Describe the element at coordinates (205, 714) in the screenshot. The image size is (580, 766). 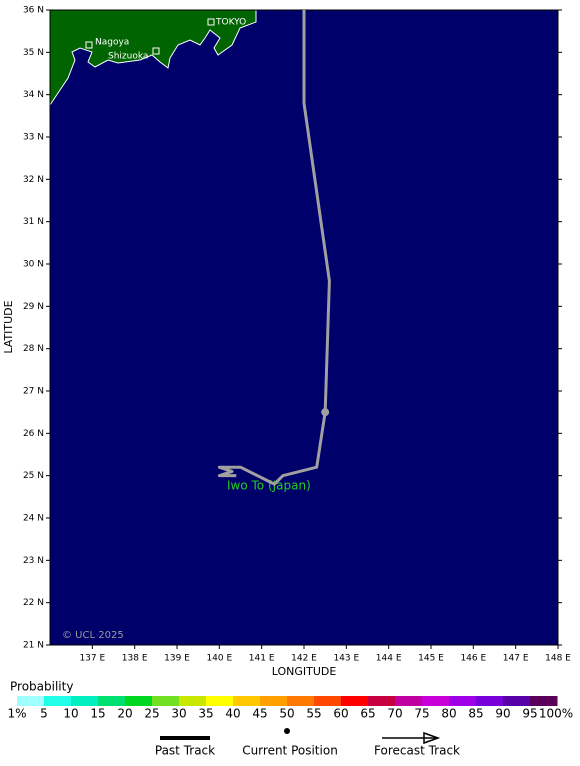
I see `colorbar-label: 35` at that location.